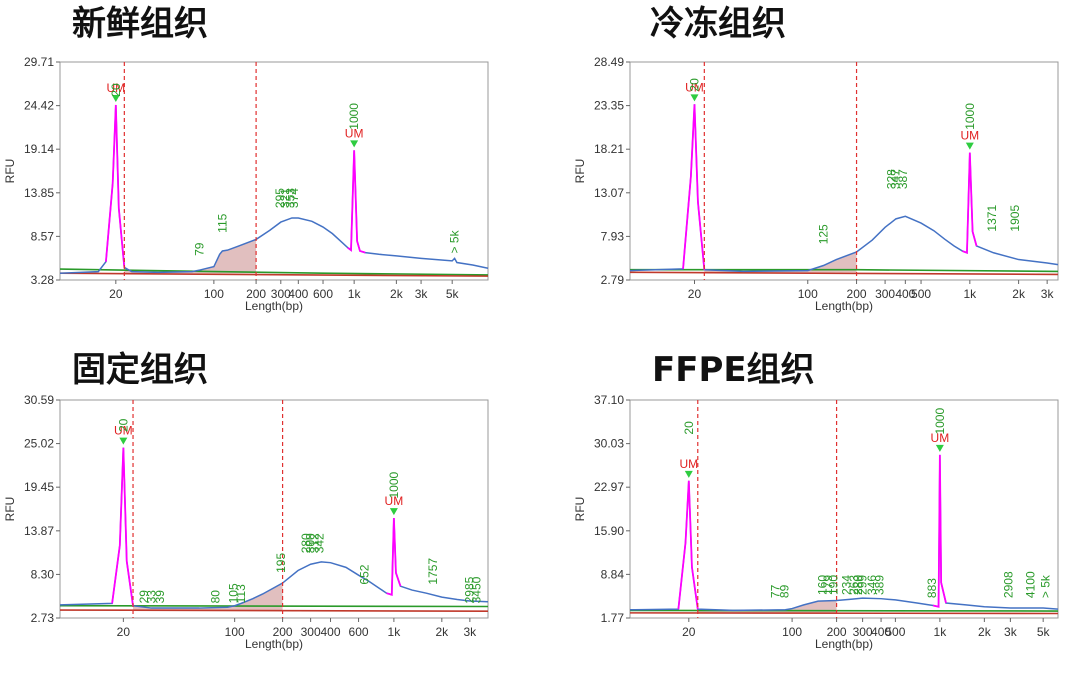  I want to click on peak-label: 321, so click(285, 198).